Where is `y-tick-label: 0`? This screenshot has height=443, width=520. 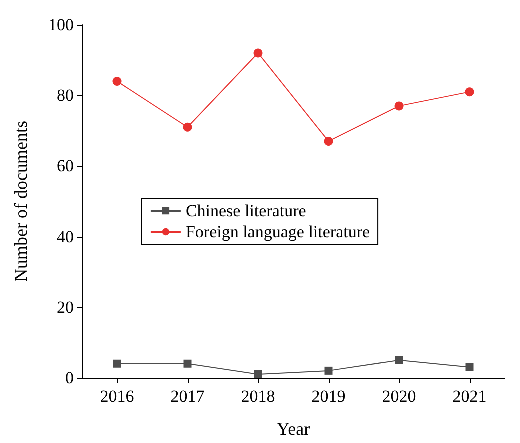
y-tick-label: 0 is located at coordinates (70, 378).